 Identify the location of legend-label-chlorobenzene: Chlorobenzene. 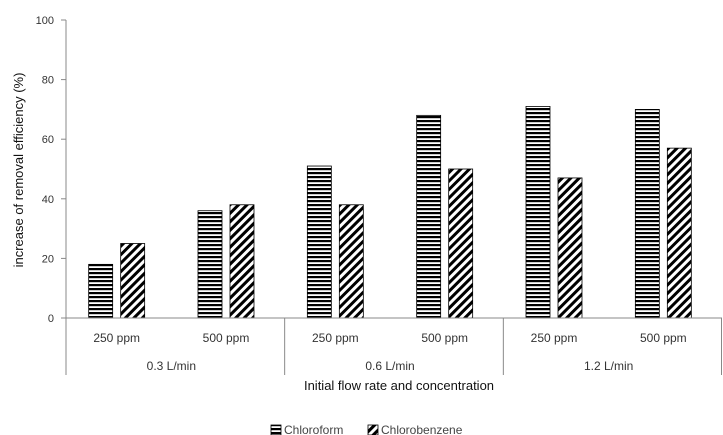
(422, 429).